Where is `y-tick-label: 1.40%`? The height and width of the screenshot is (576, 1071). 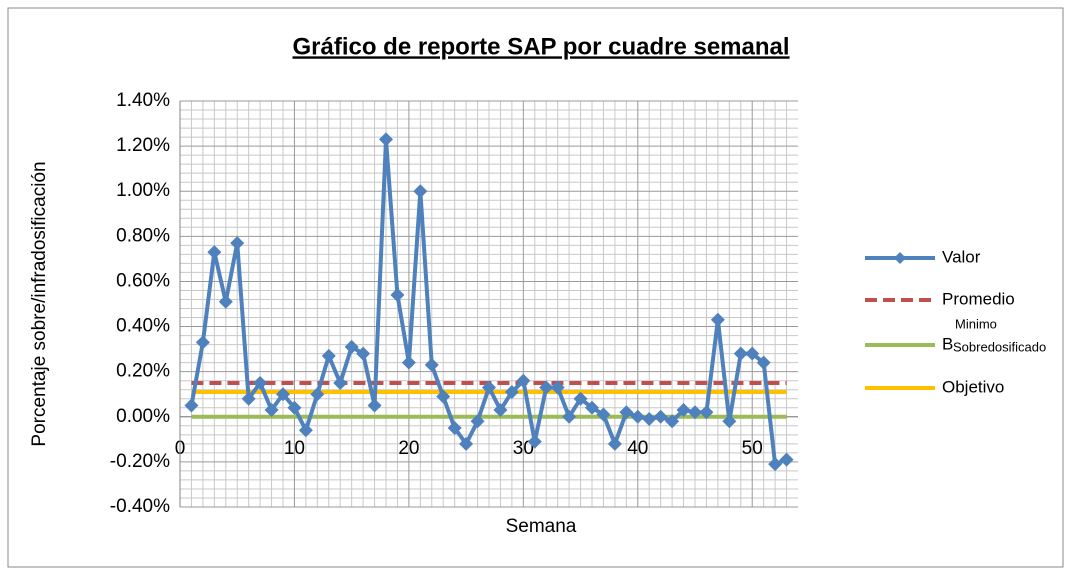
y-tick-label: 1.40% is located at coordinates (143, 100).